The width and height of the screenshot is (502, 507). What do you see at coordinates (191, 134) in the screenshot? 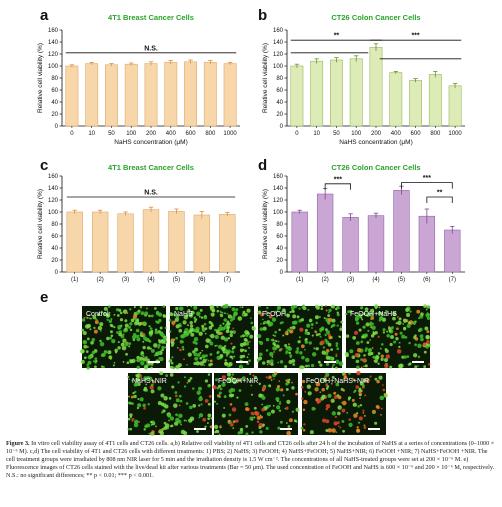
I see `x-tick-label: 600` at bounding box center [191, 134].